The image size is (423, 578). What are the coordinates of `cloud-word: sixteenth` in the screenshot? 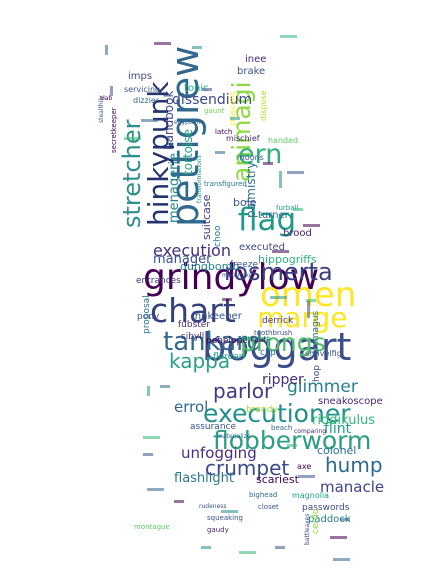 It's located at (254, 339).